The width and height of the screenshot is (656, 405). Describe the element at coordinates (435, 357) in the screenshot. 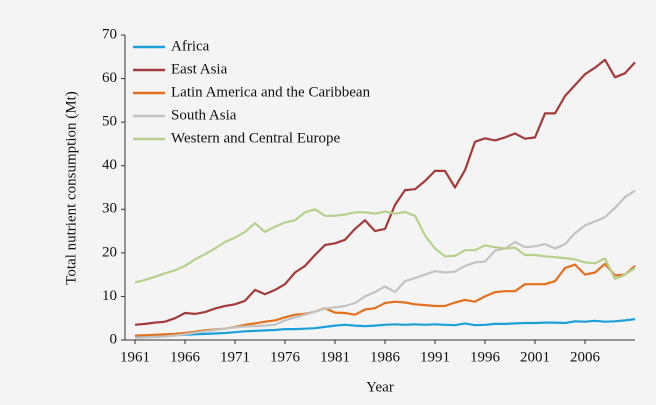

I see `x-tick-label: 1991` at that location.